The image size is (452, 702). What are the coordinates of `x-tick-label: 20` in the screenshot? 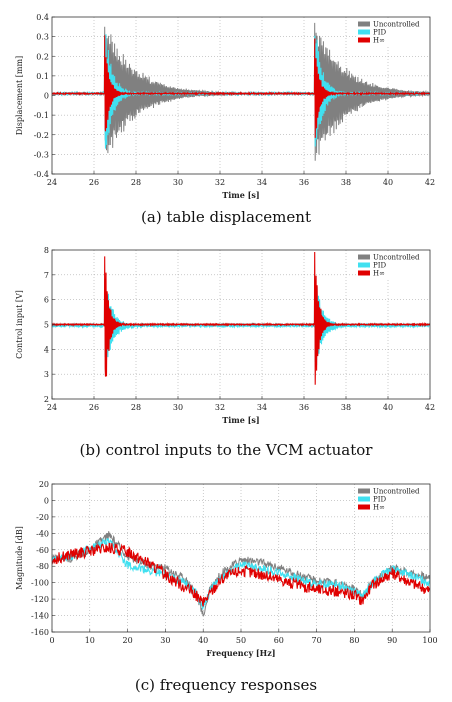 It's located at (128, 640).